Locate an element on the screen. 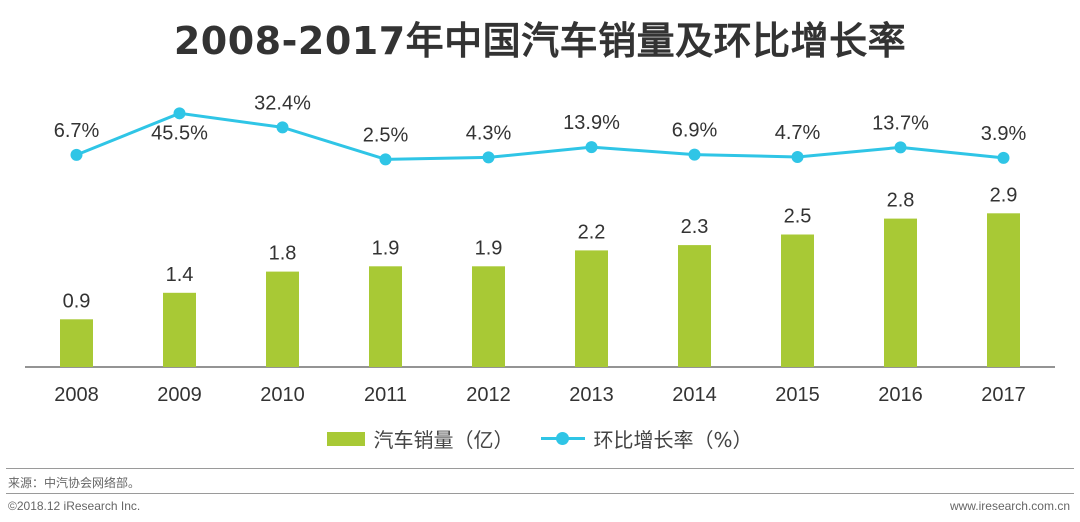 The image size is (1080, 522). bar-2017 is located at coordinates (1003, 290).